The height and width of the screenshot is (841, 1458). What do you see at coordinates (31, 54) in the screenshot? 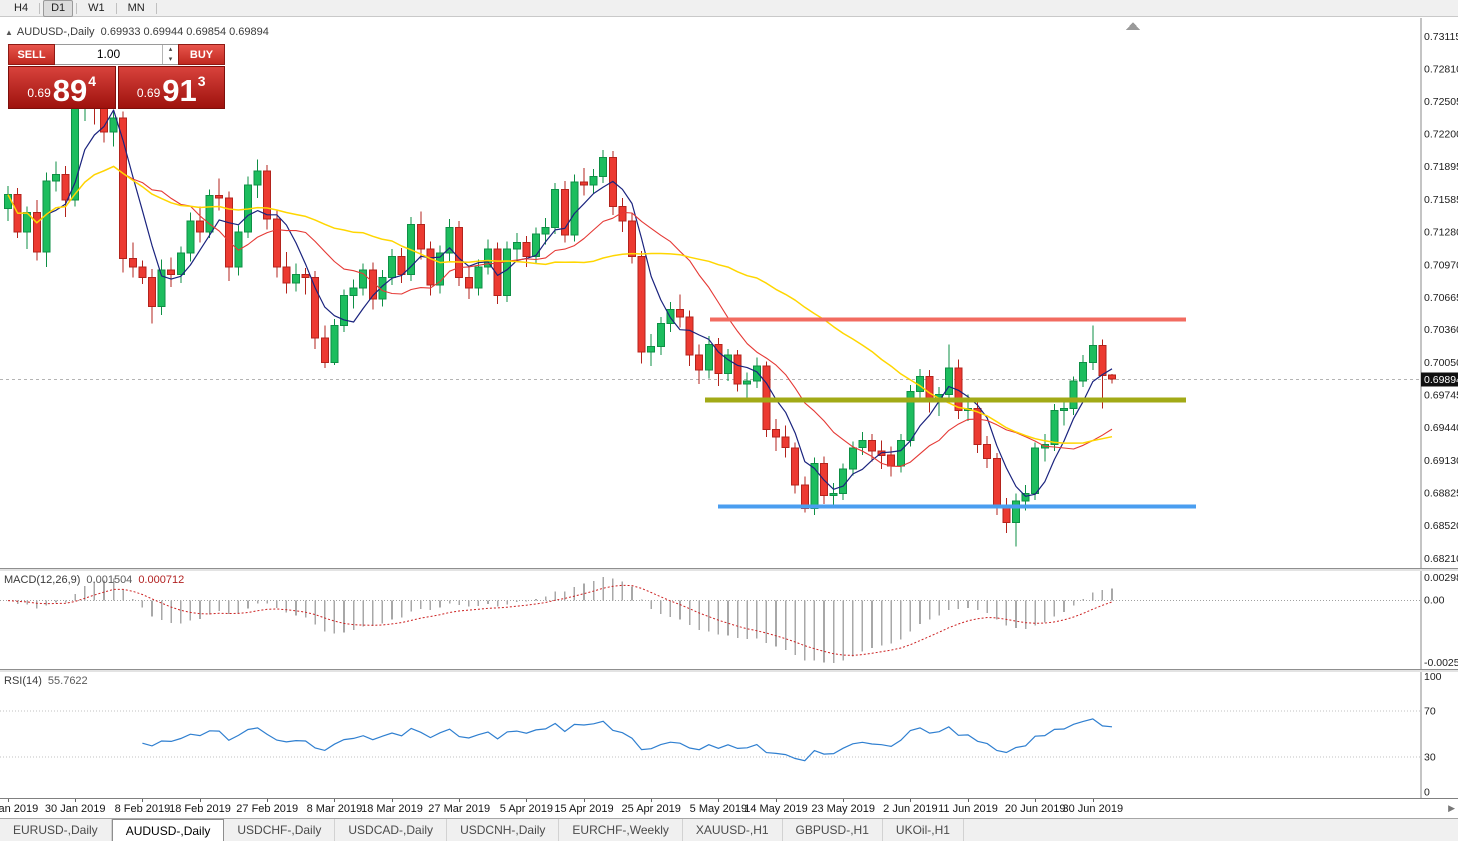
I see `sell-button: SELL` at bounding box center [31, 54].